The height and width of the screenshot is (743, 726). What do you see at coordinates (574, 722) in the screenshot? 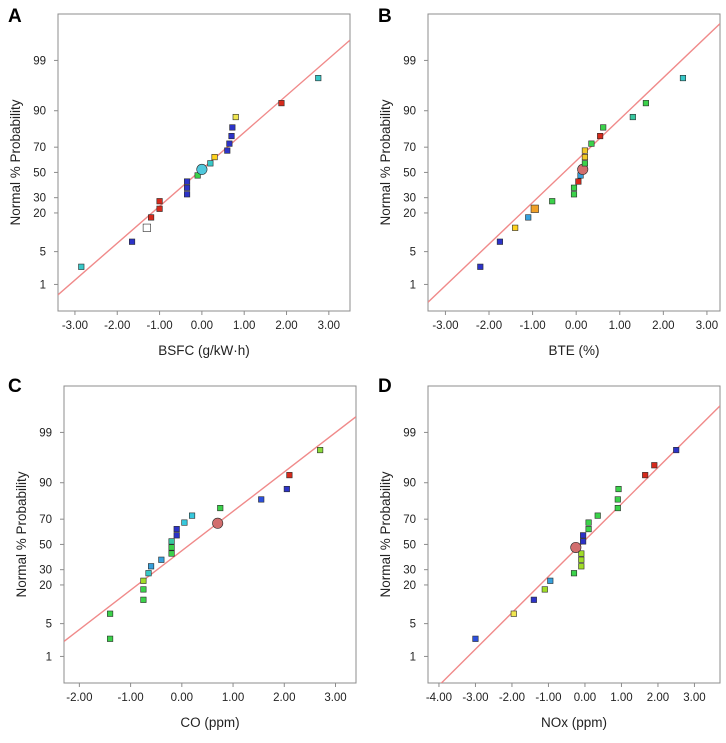
I see `x-axis-label: NOx (ppm)` at bounding box center [574, 722].